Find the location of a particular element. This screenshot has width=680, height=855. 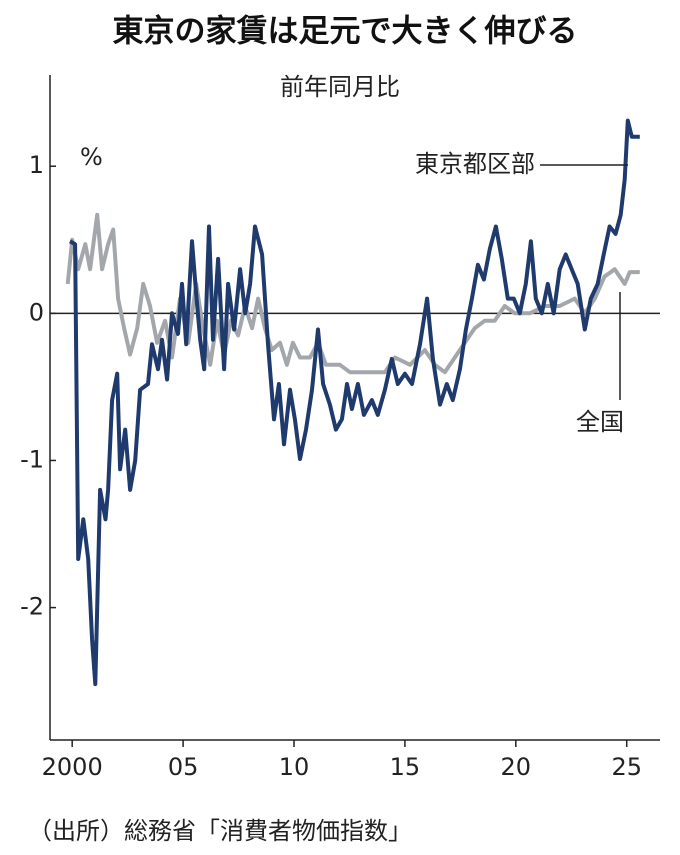

x-tick-label: 05 is located at coordinates (183, 767).